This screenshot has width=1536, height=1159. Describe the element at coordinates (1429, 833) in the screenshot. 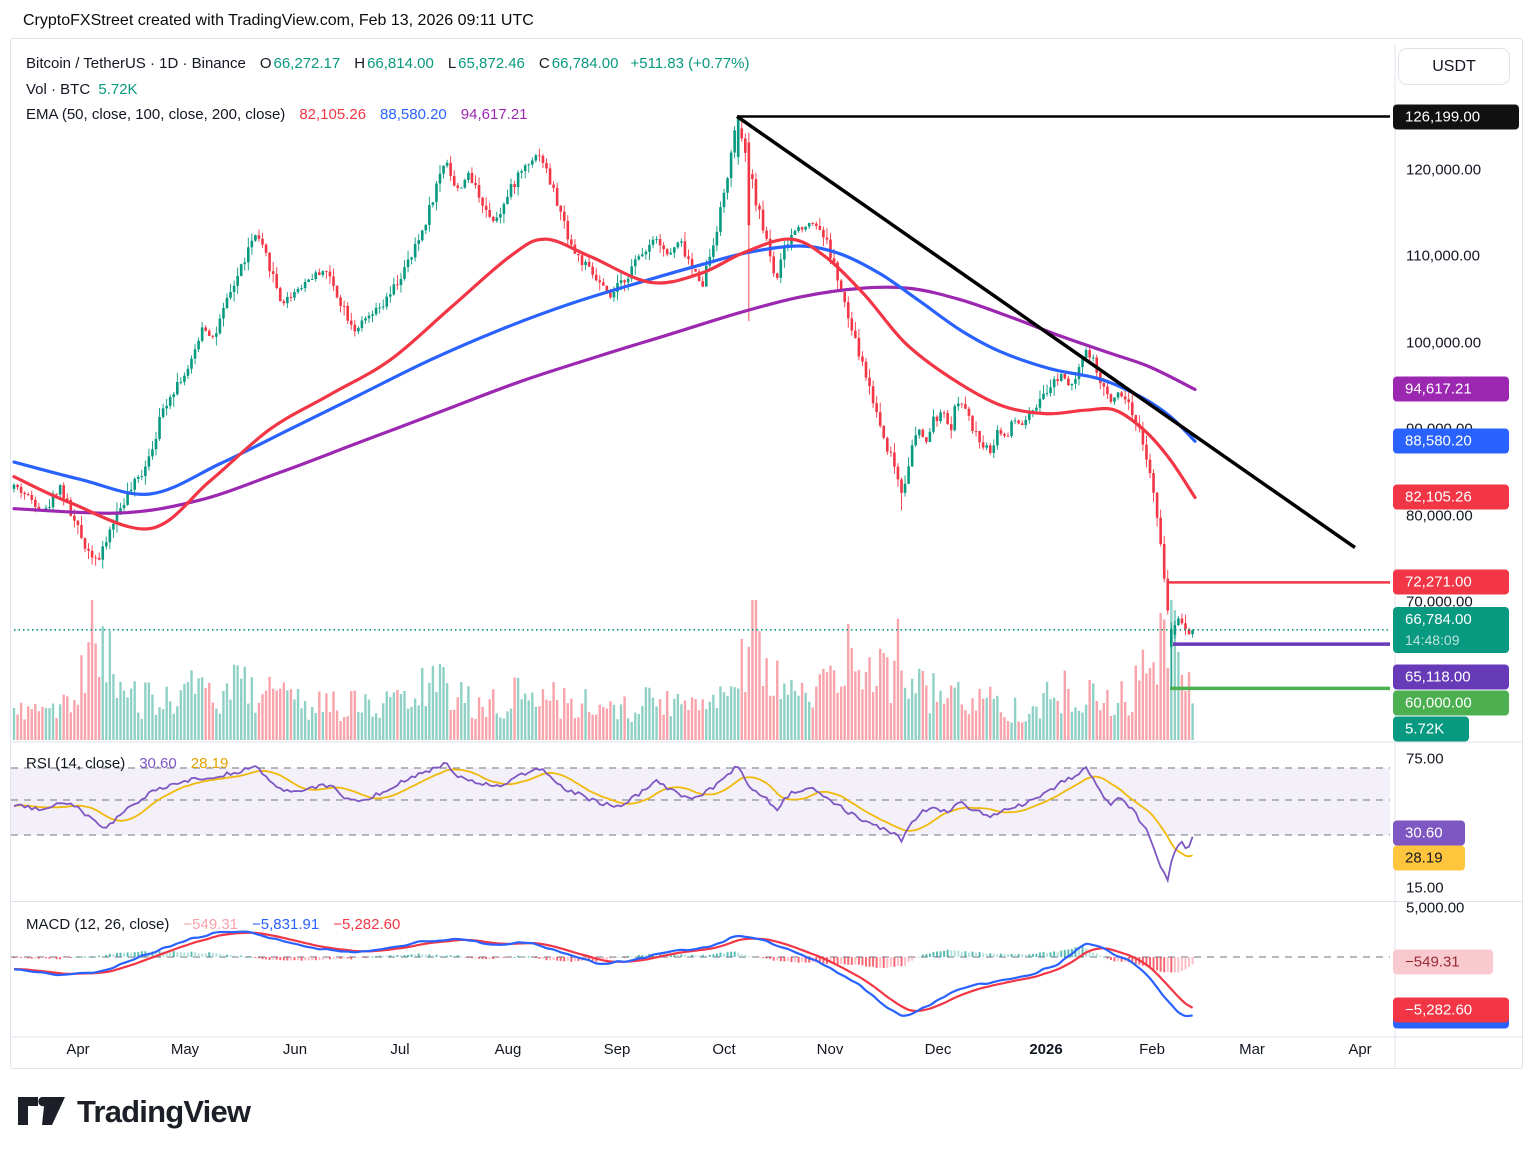

I see `price-axis-badge: 30.60` at that location.